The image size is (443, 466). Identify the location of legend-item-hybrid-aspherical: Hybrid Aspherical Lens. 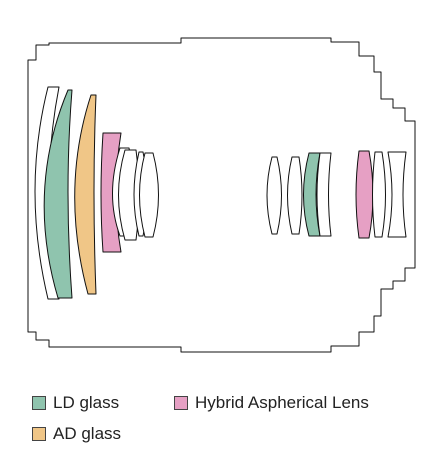
(271, 403).